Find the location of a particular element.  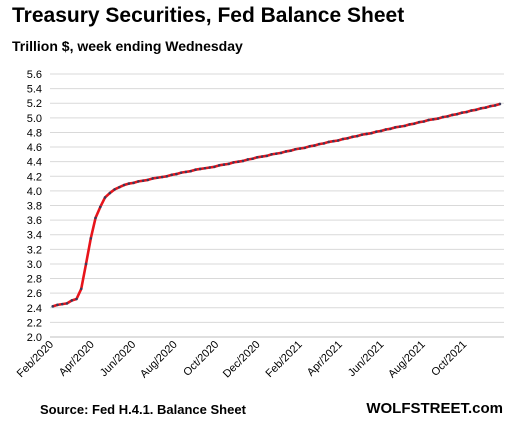

y-tick-label: 5.0 is located at coordinates (34, 119).